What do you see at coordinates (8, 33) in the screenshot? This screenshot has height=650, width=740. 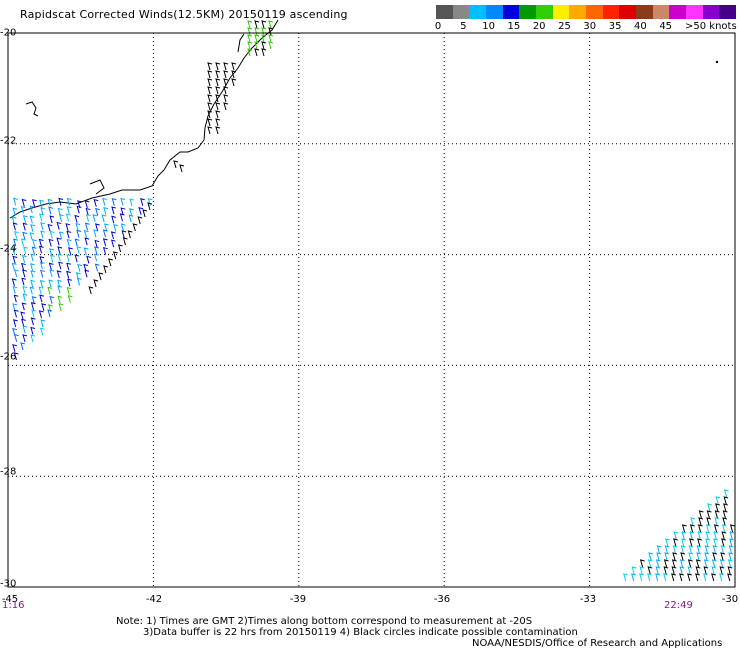 I see `lat-label-20: -20` at bounding box center [8, 33].